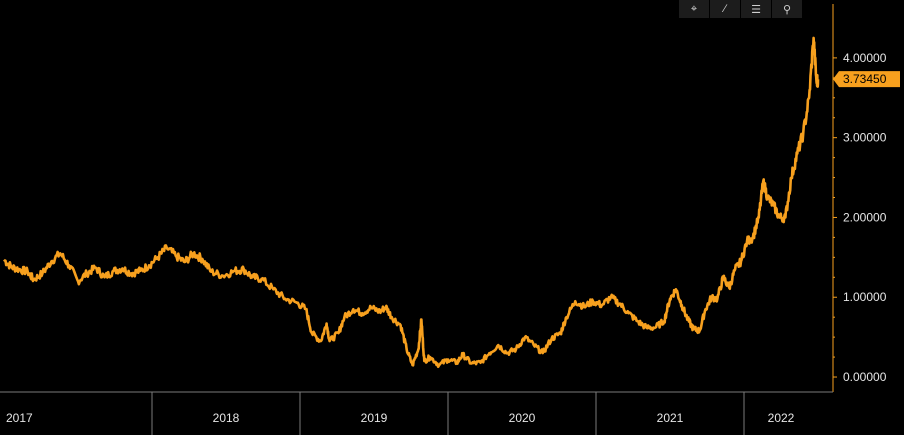  I want to click on x-tick-label: 2020, so click(522, 418).